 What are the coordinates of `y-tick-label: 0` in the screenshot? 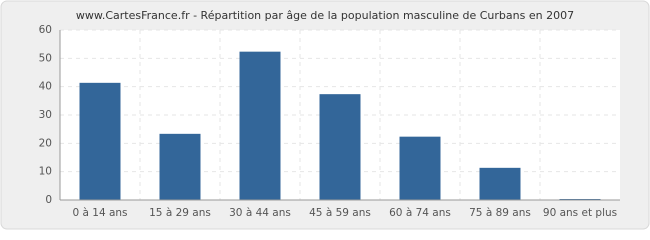 It's located at (48, 200).